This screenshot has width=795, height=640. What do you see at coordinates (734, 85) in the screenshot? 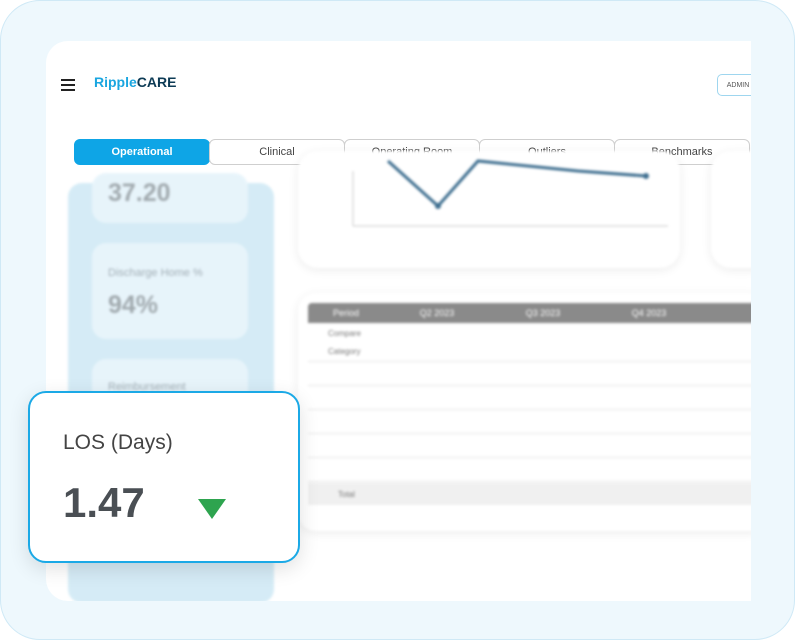
I see `user-button: ADMIN` at bounding box center [734, 85].